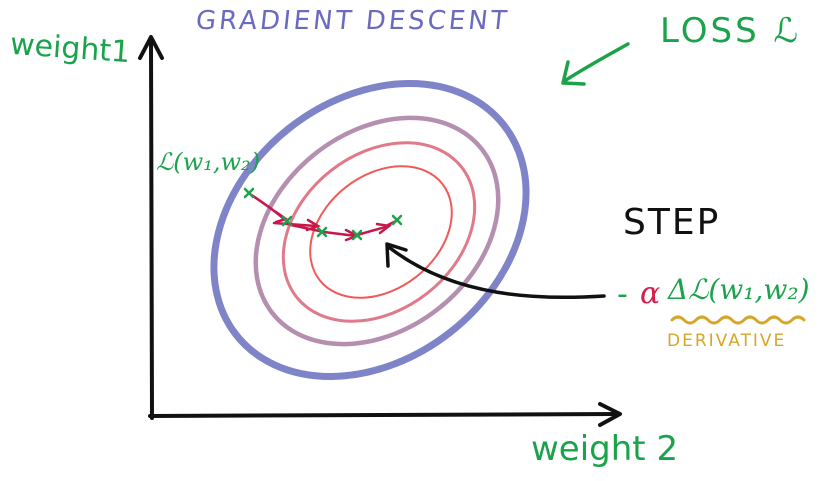  I want to click on y-axis-label: weight1, so click(70, 48).